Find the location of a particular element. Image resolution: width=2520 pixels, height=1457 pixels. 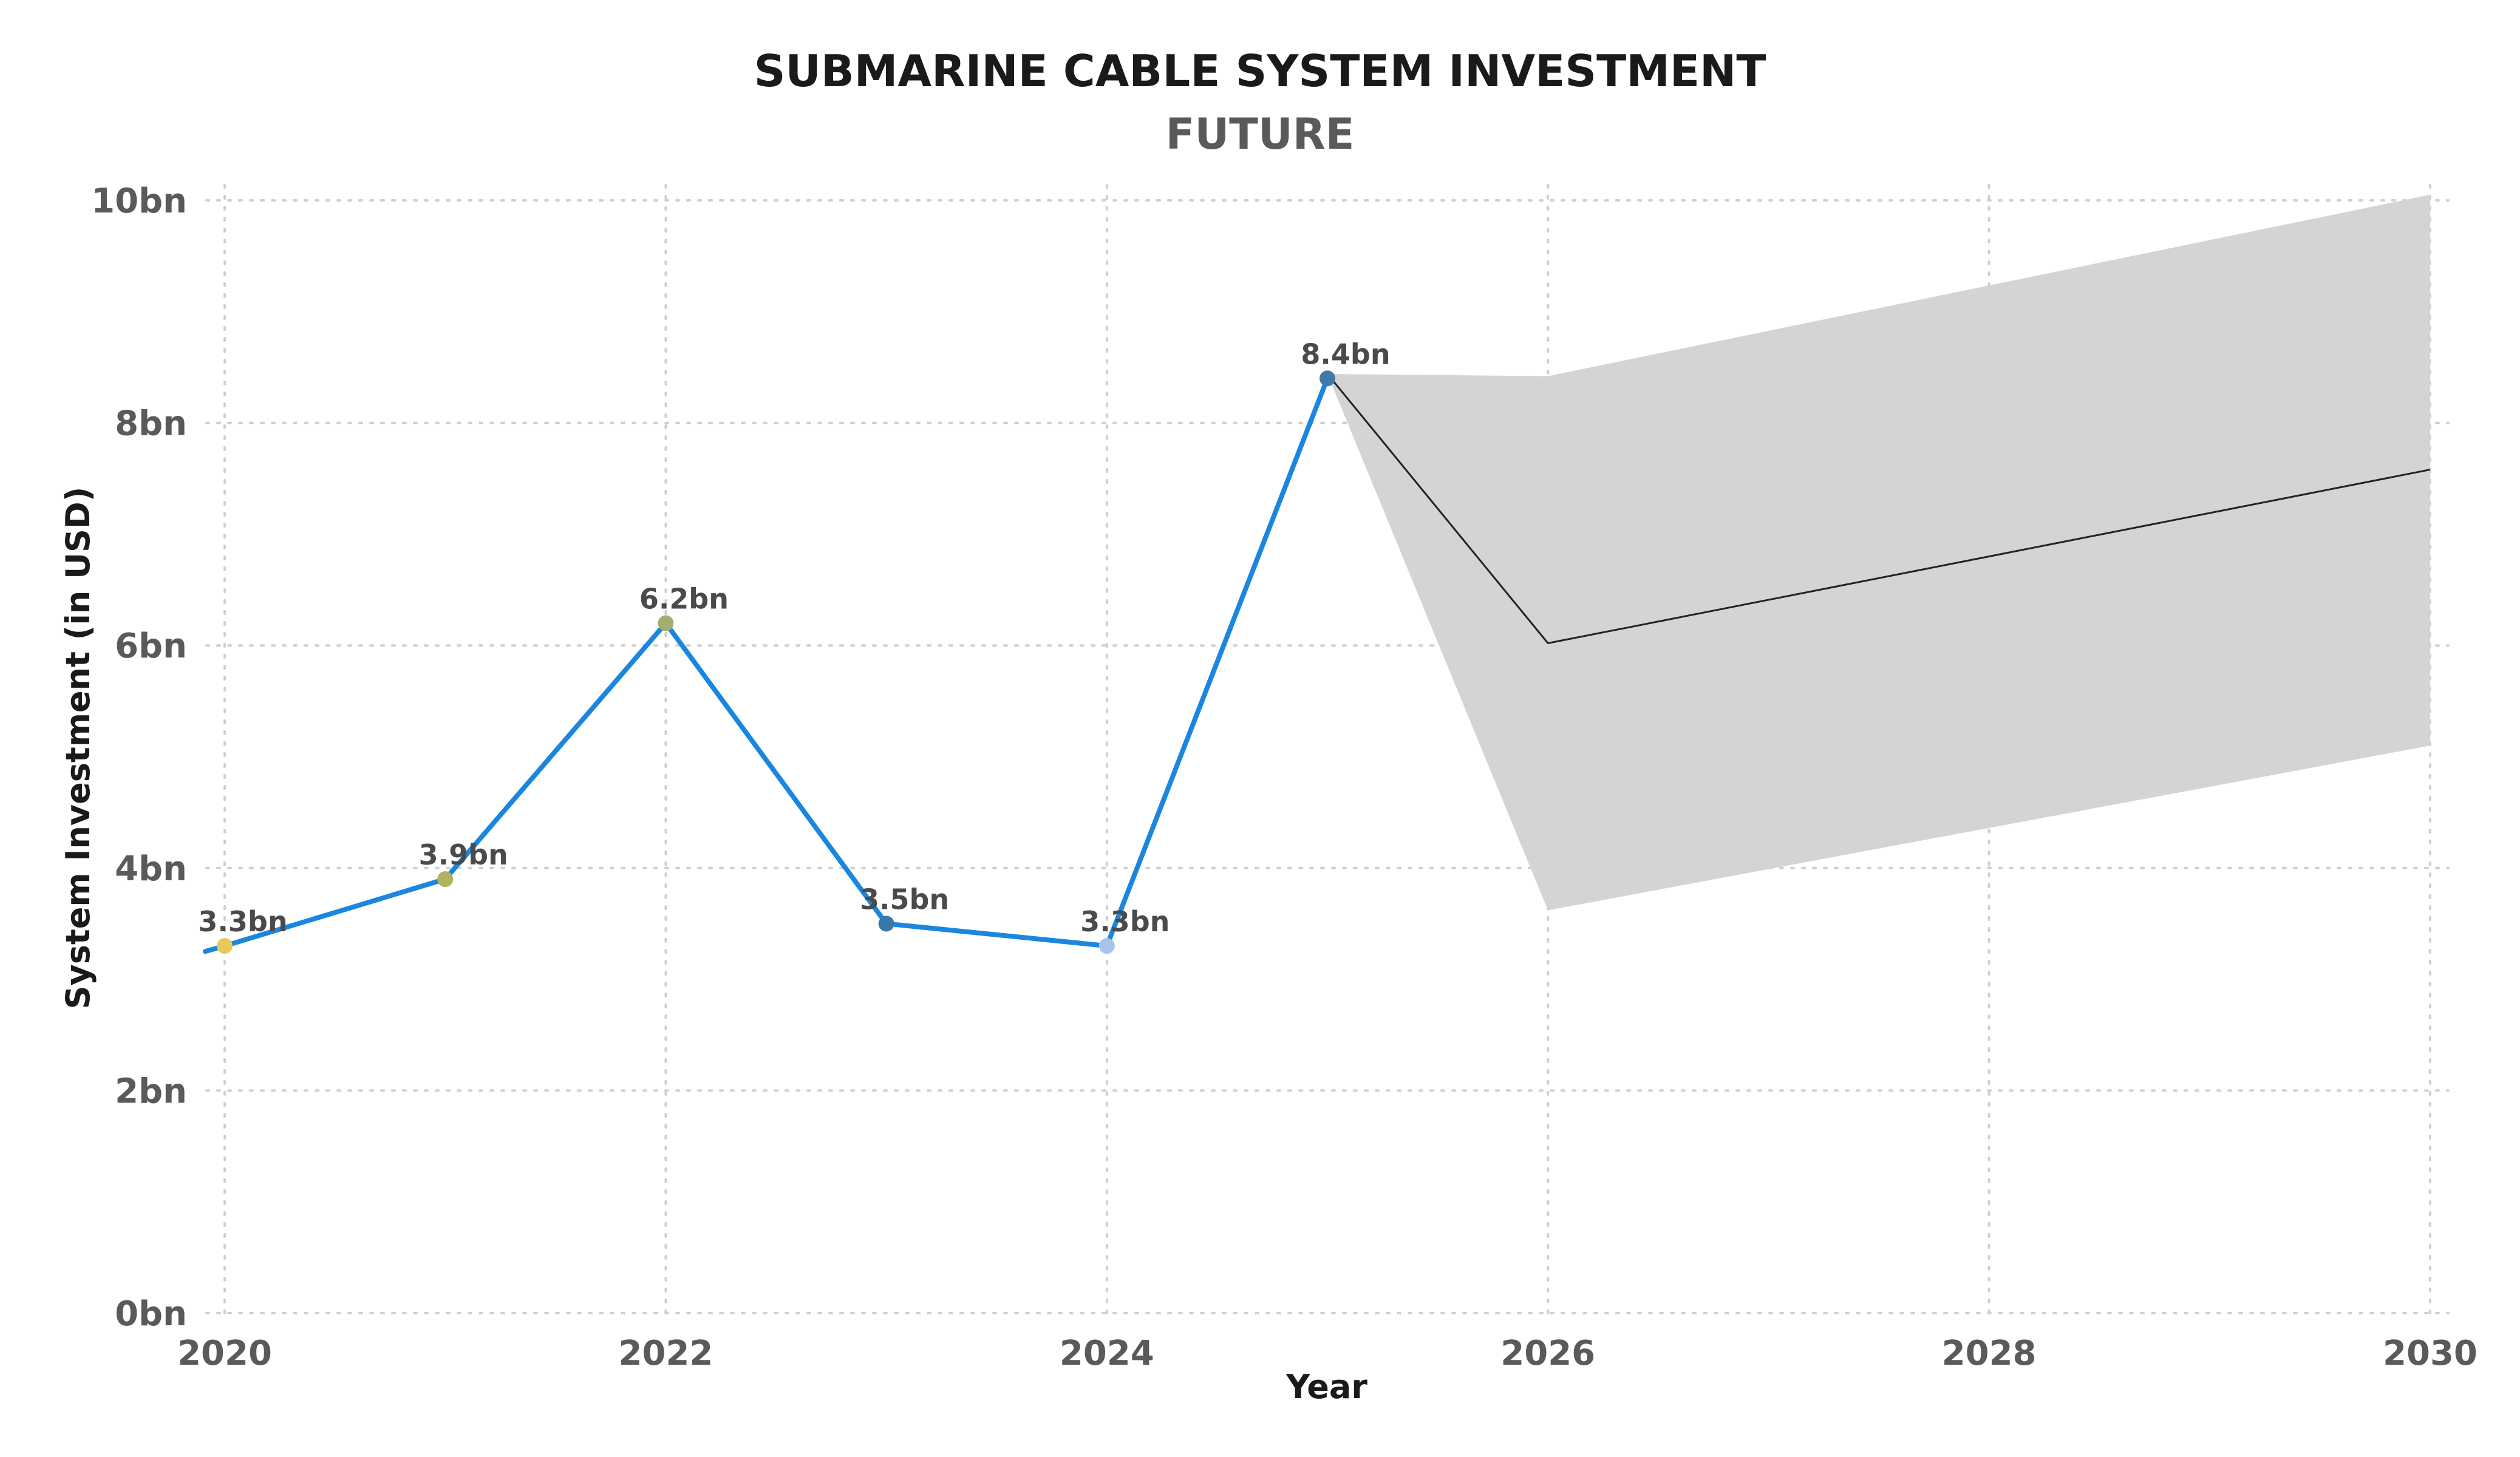

y-tick-label: 8bn is located at coordinates (151, 424).